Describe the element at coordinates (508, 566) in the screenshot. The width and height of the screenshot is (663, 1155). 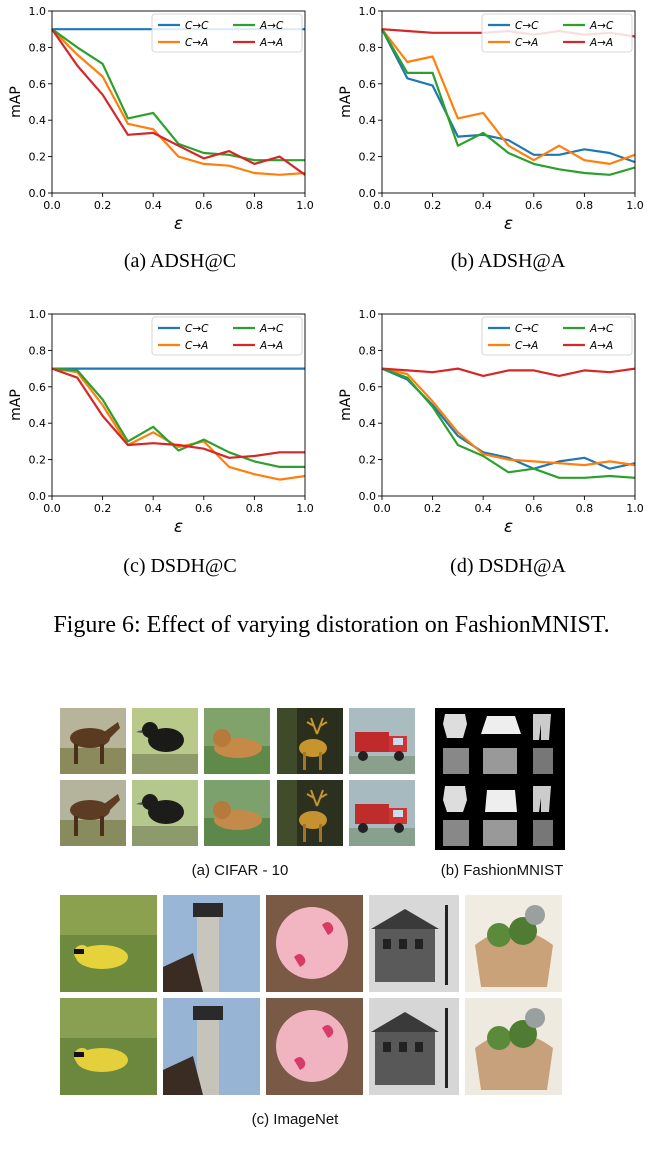
I see `subcaption-d: (d) DSDH@A` at that location.